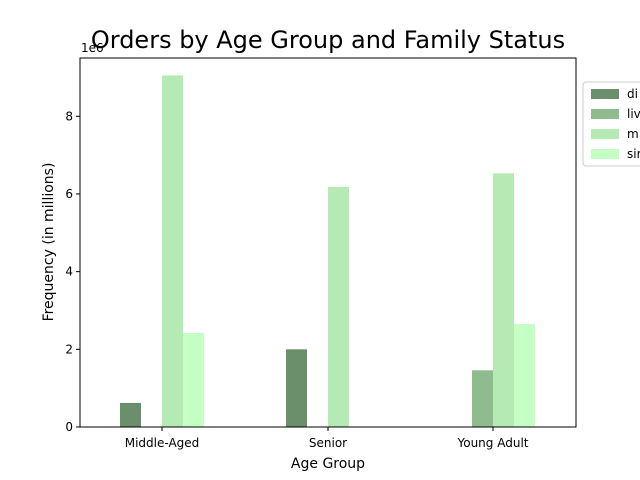 This screenshot has width=640, height=480. Describe the element at coordinates (605, 154) in the screenshot. I see `legend-swatch-sir` at that location.